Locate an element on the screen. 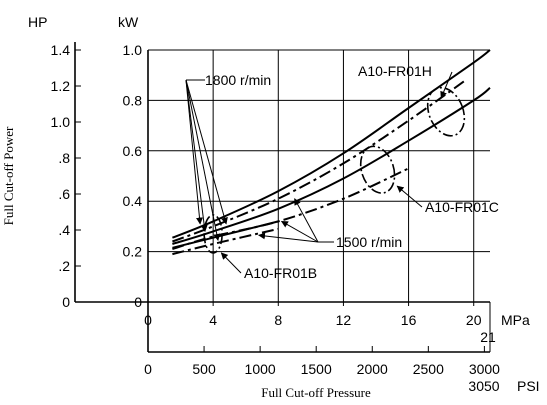 This screenshot has width=547, height=405. arrow-1800-c is located at coordinates (203, 160).